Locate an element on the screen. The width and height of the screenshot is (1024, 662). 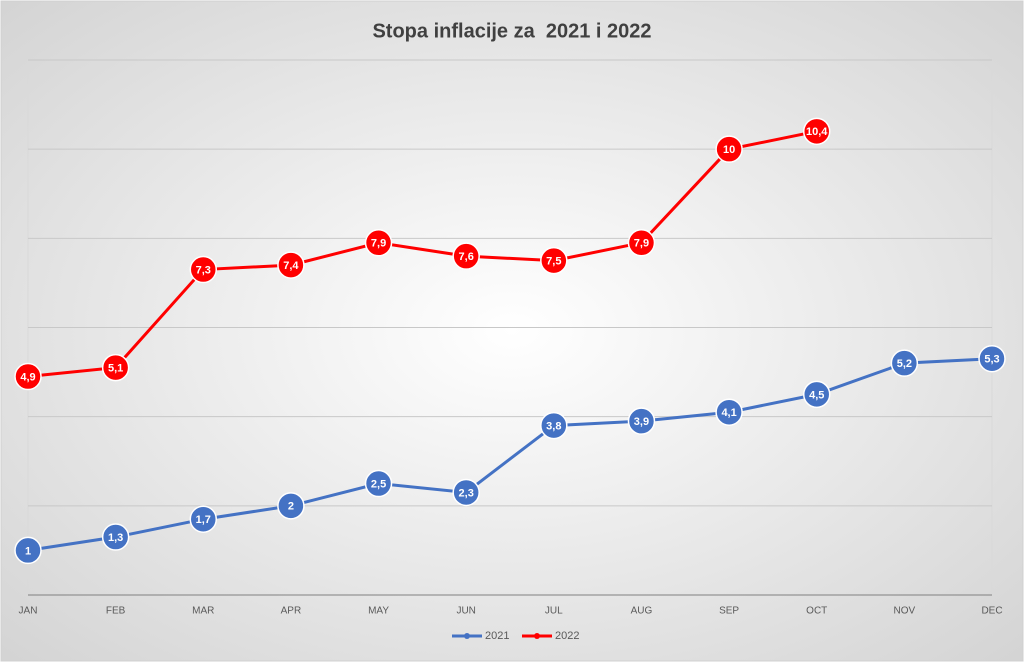
data-label: 3,9 is located at coordinates (641, 422).